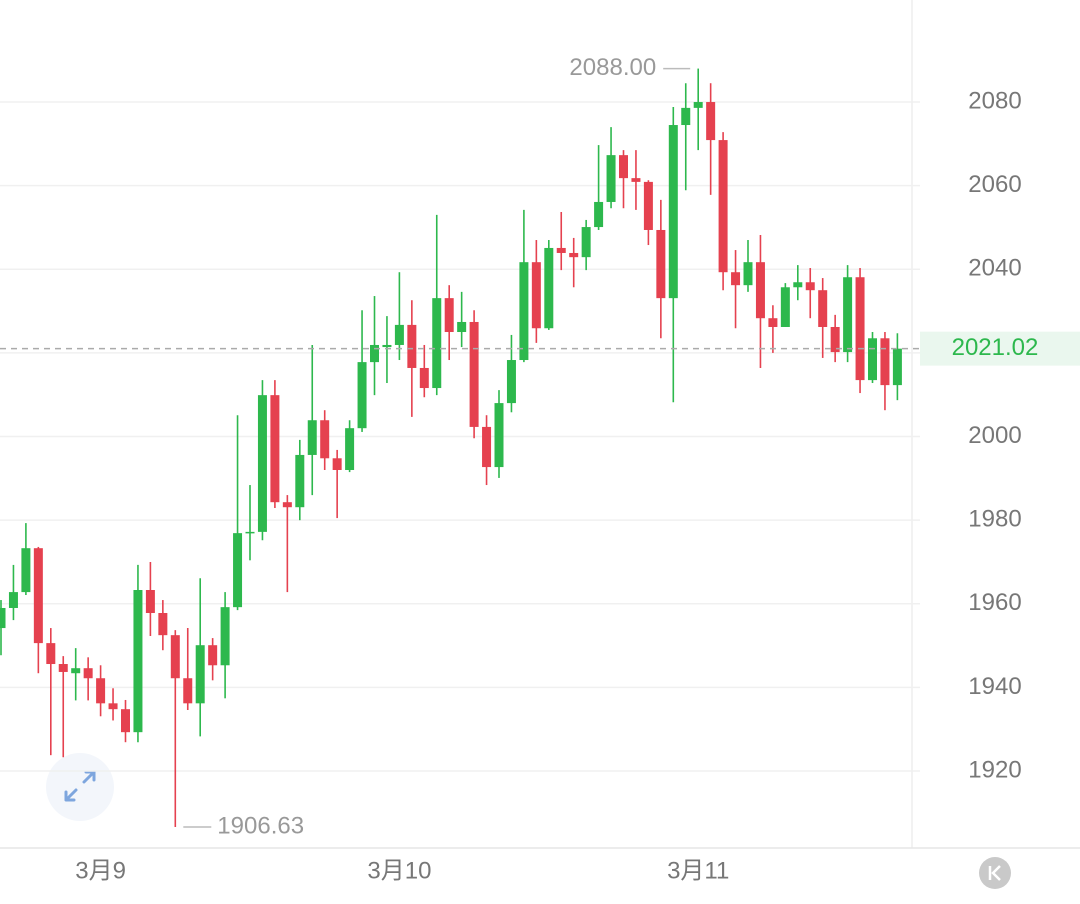 The height and width of the screenshot is (904, 1080). I want to click on x-tick-label: 3月10, so click(399, 870).